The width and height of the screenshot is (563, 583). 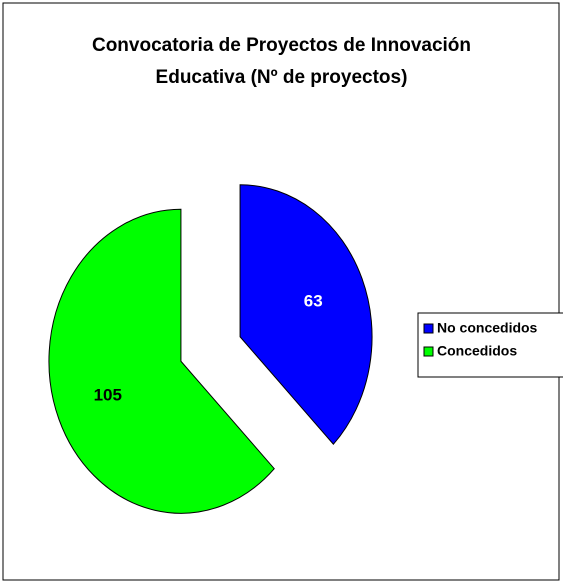 I want to click on pie-slice, so click(x=306, y=314).